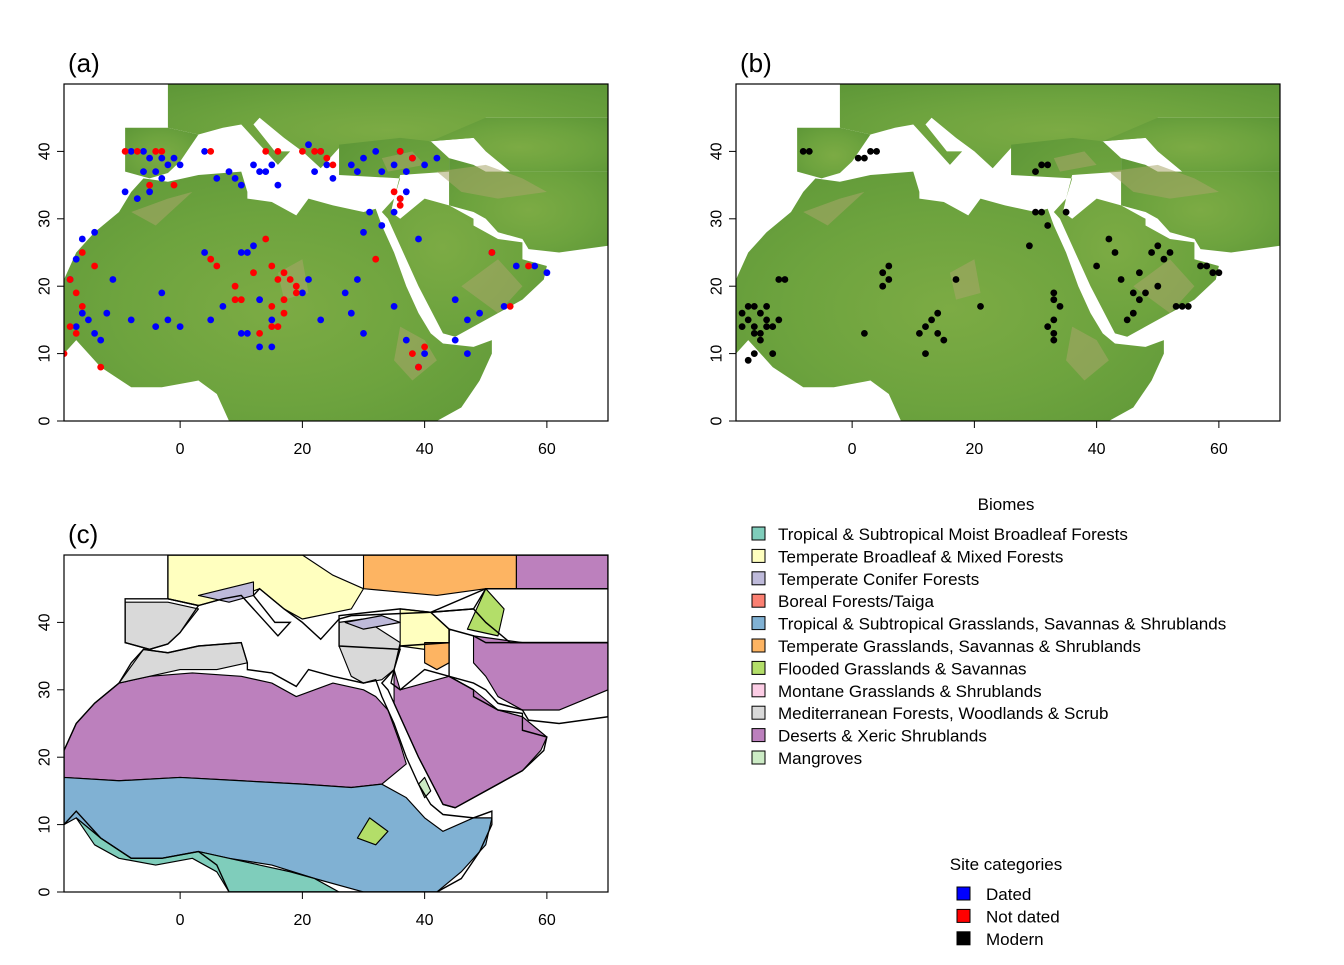 The width and height of the screenshot is (1344, 965). What do you see at coordinates (307, 256) in the screenshot?
I see `panel-a-sites` at bounding box center [307, 256].